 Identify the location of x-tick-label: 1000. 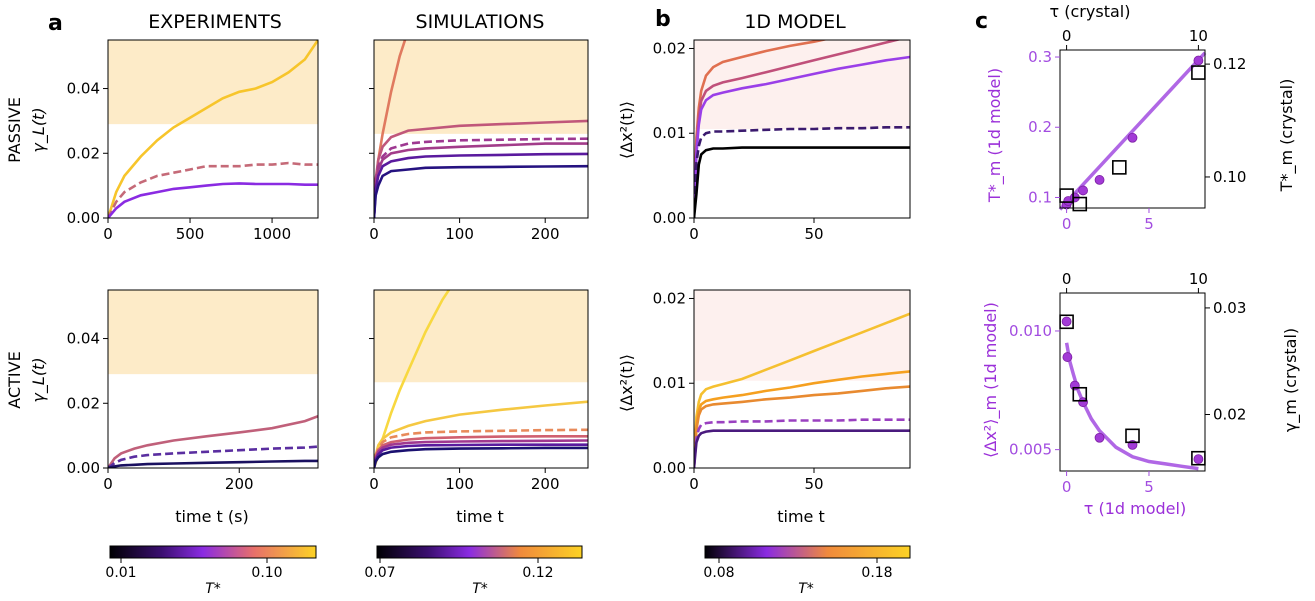
(272, 234).